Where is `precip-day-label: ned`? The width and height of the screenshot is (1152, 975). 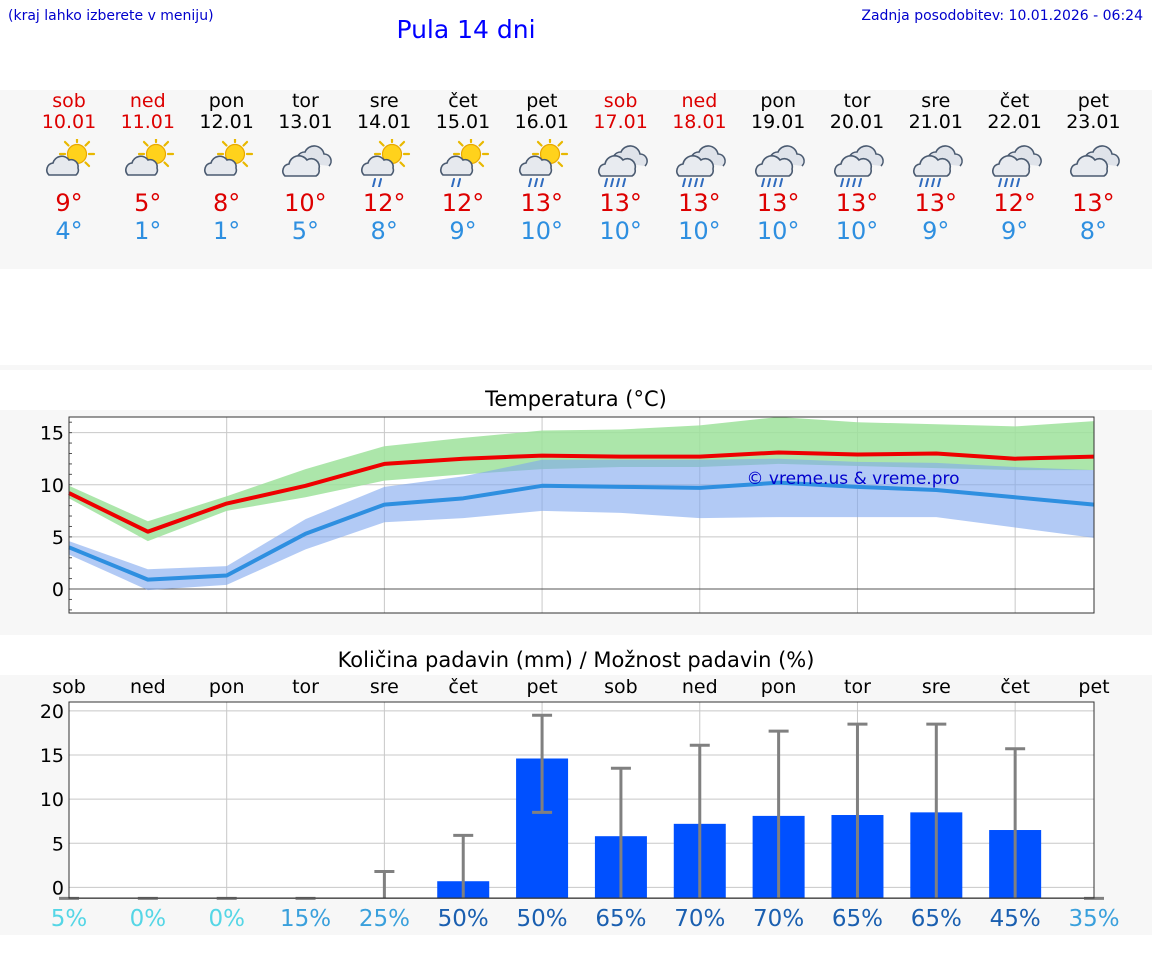
precip-day-label: ned is located at coordinates (700, 687).